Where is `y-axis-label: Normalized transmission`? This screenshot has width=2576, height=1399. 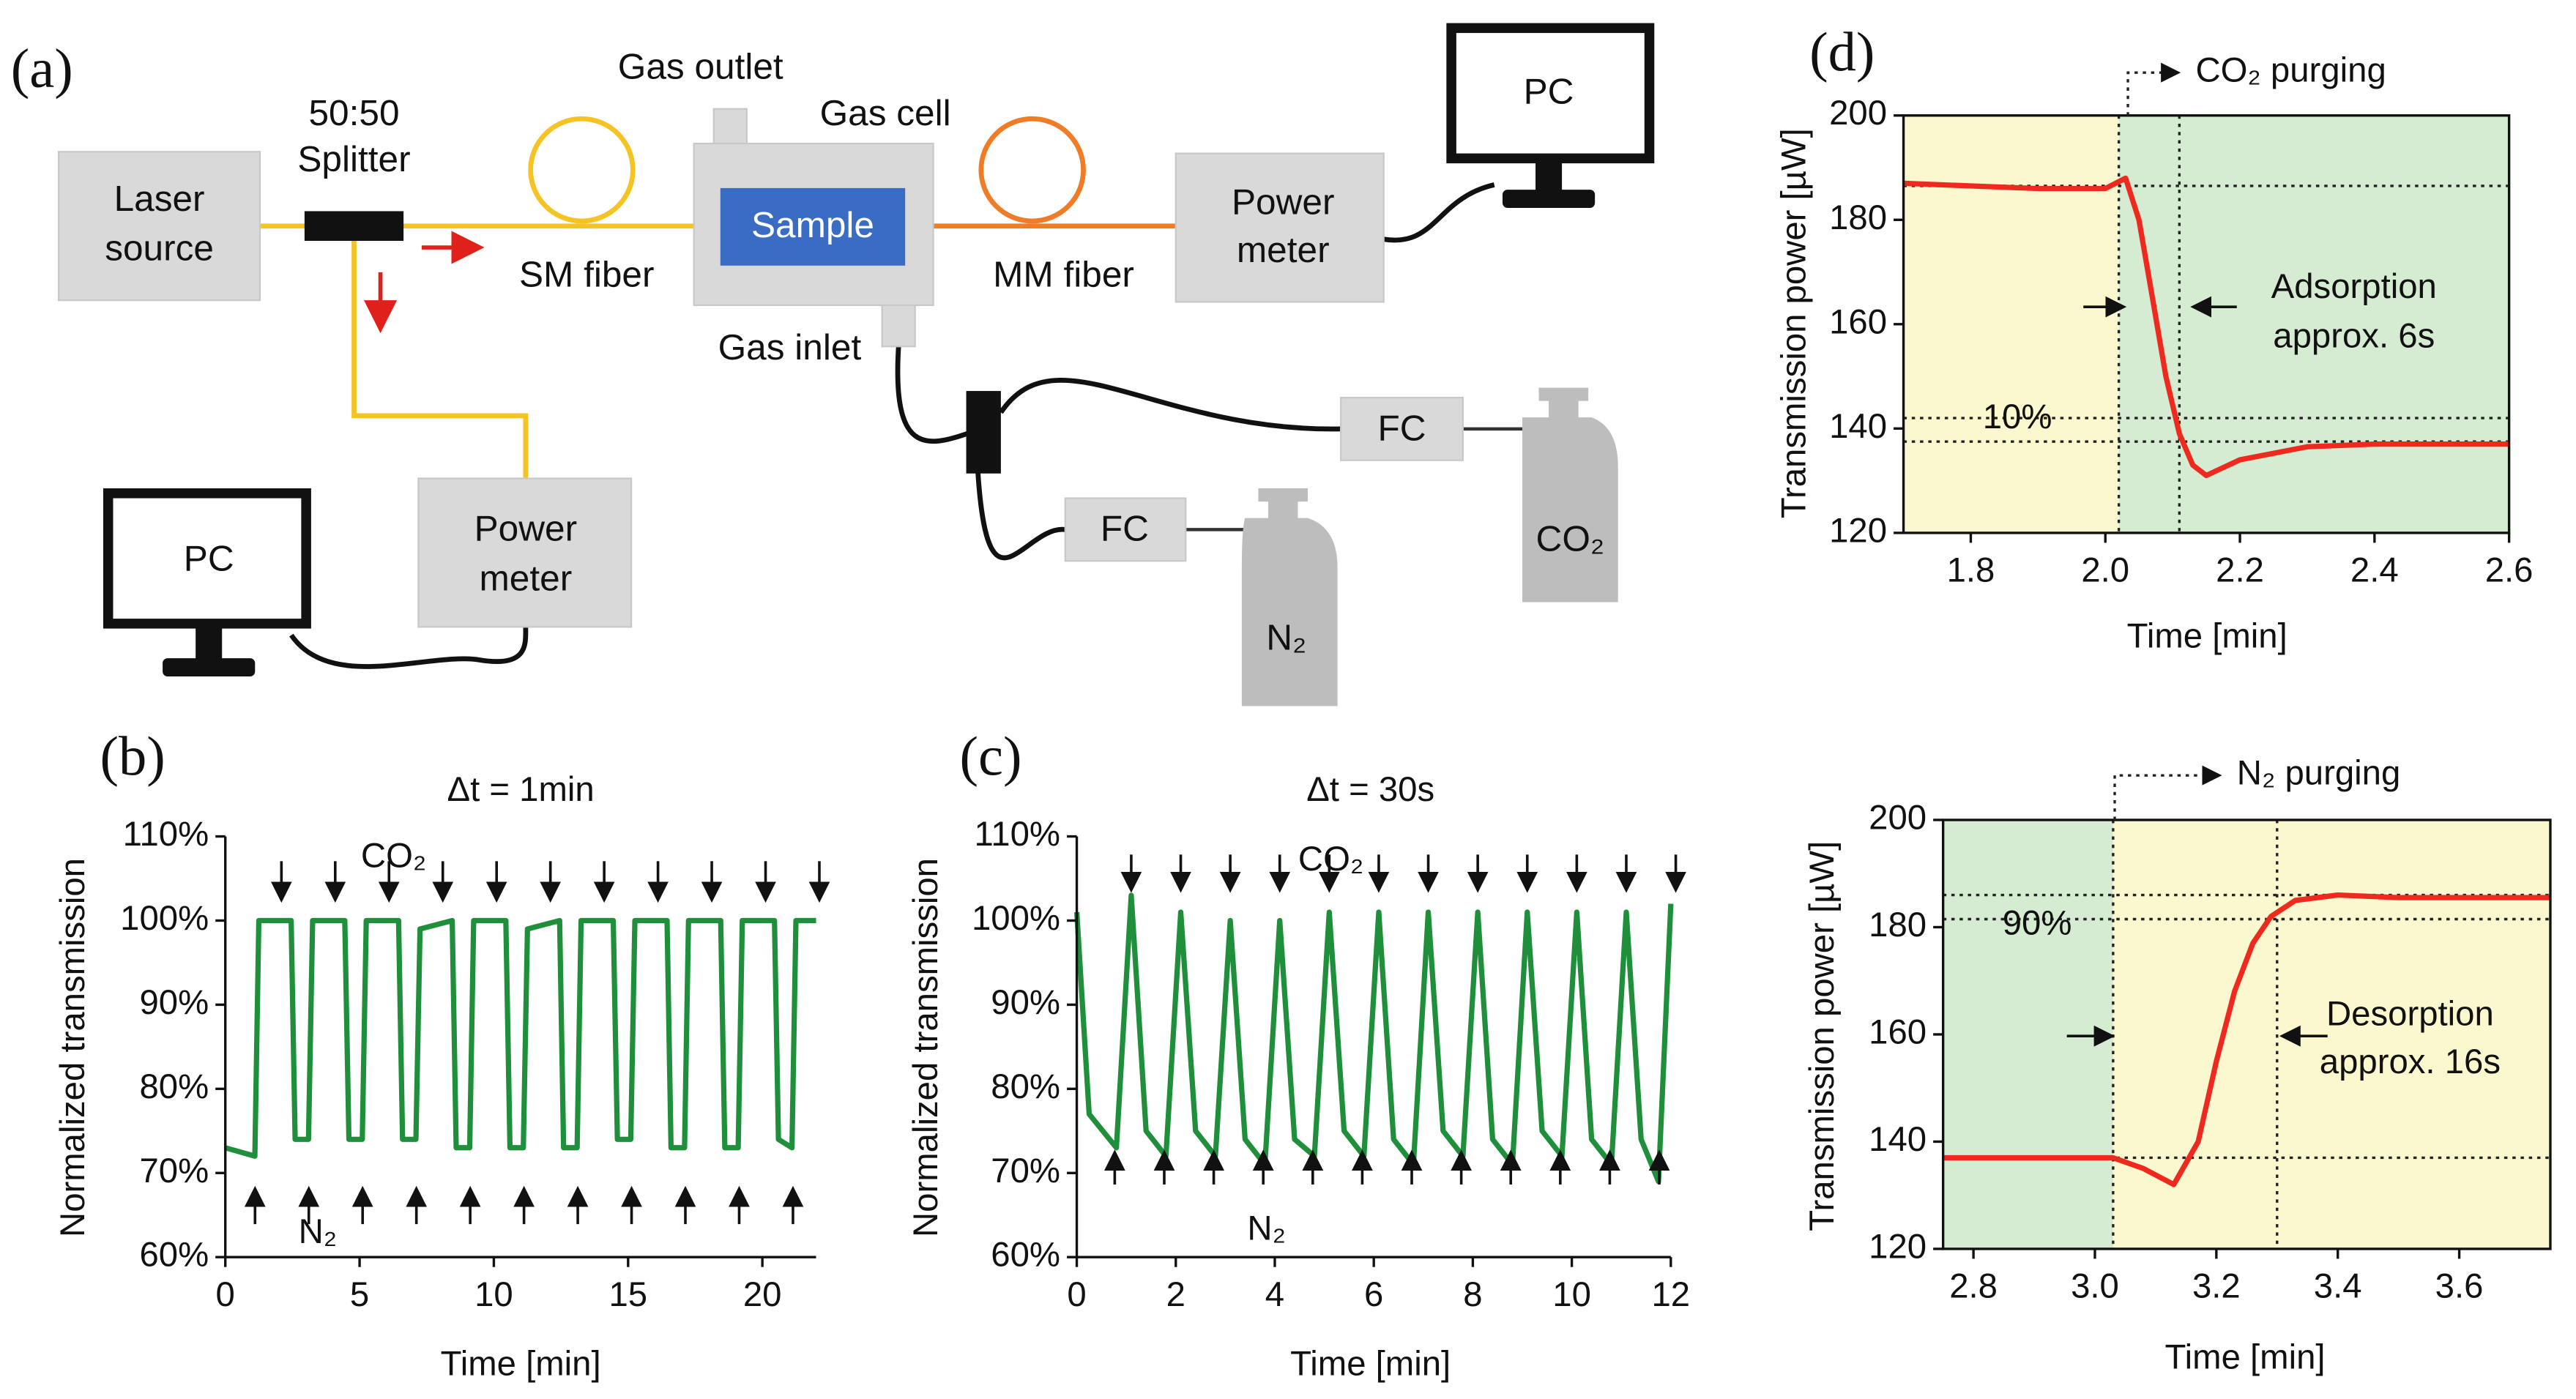 y-axis-label: Normalized transmission is located at coordinates (926, 1047).